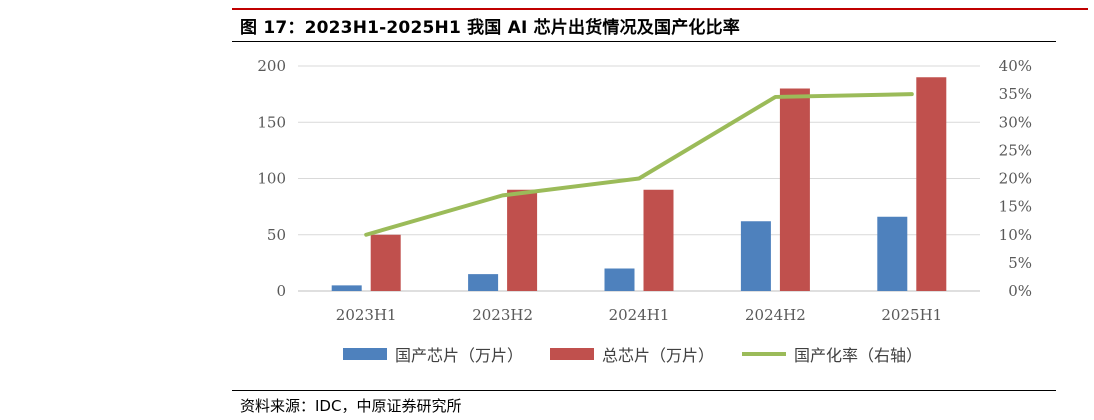  What do you see at coordinates (660, 9) in the screenshot?
I see `top-accent-rule` at bounding box center [660, 9].